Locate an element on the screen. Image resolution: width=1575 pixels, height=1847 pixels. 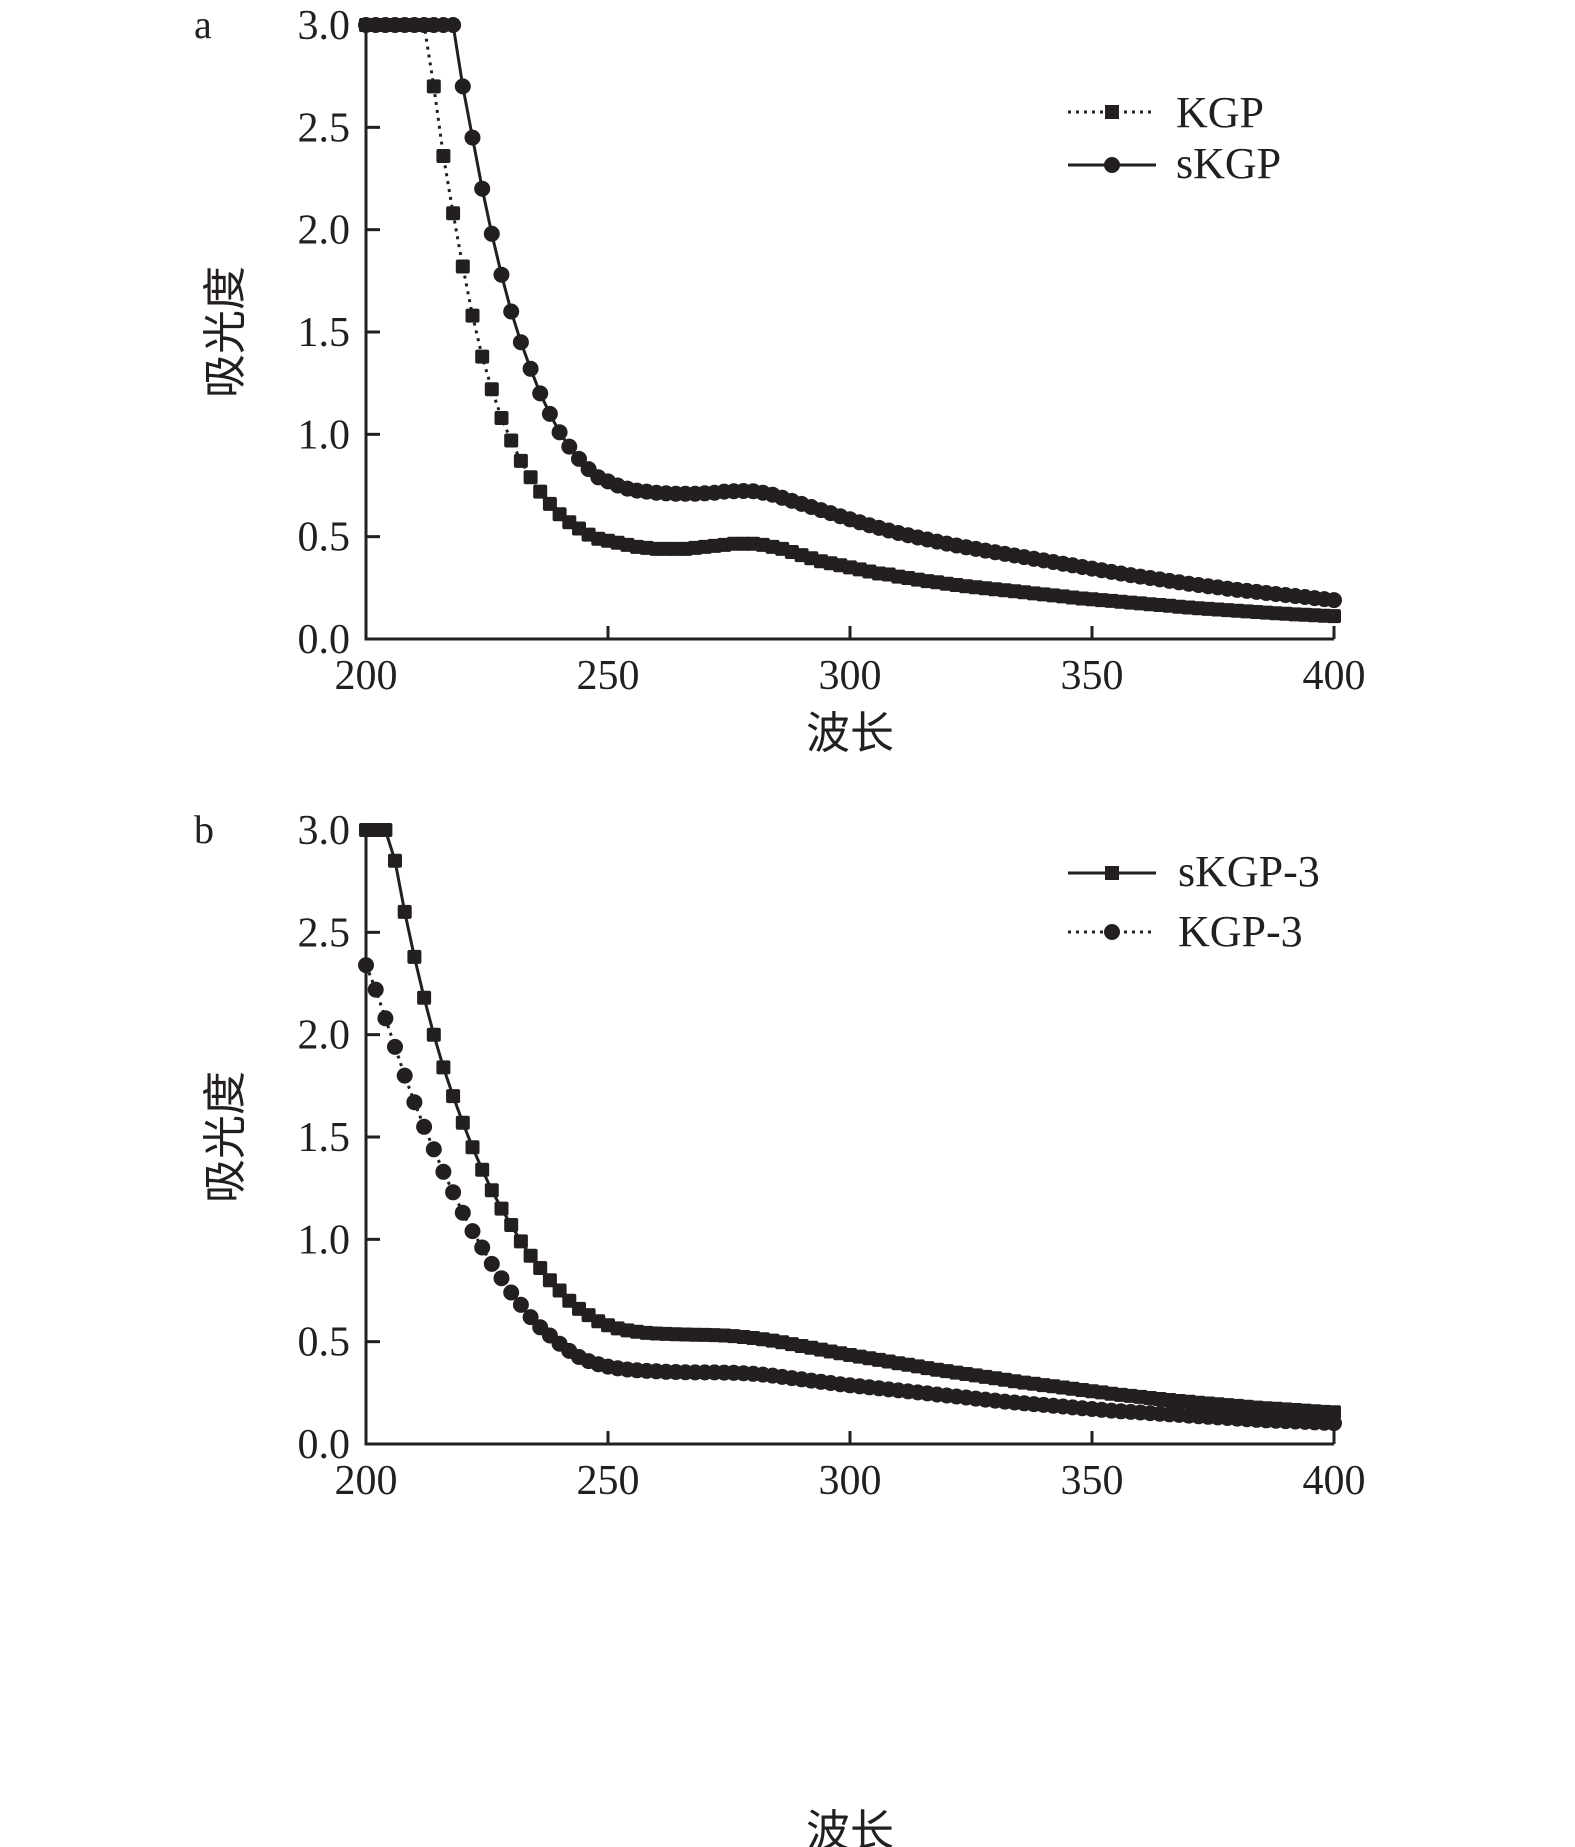
panel-label: b is located at coordinates (204, 829).